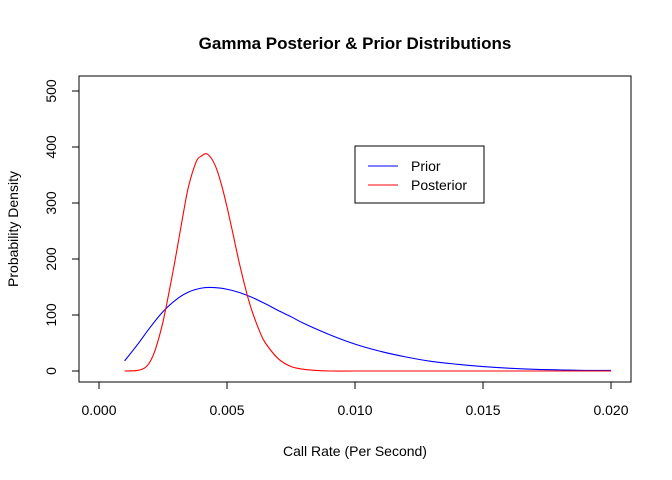 This screenshot has width=672, height=480. Describe the element at coordinates (61, 227) in the screenshot. I see `y-axis: 0 100 200 300 400 500` at that location.